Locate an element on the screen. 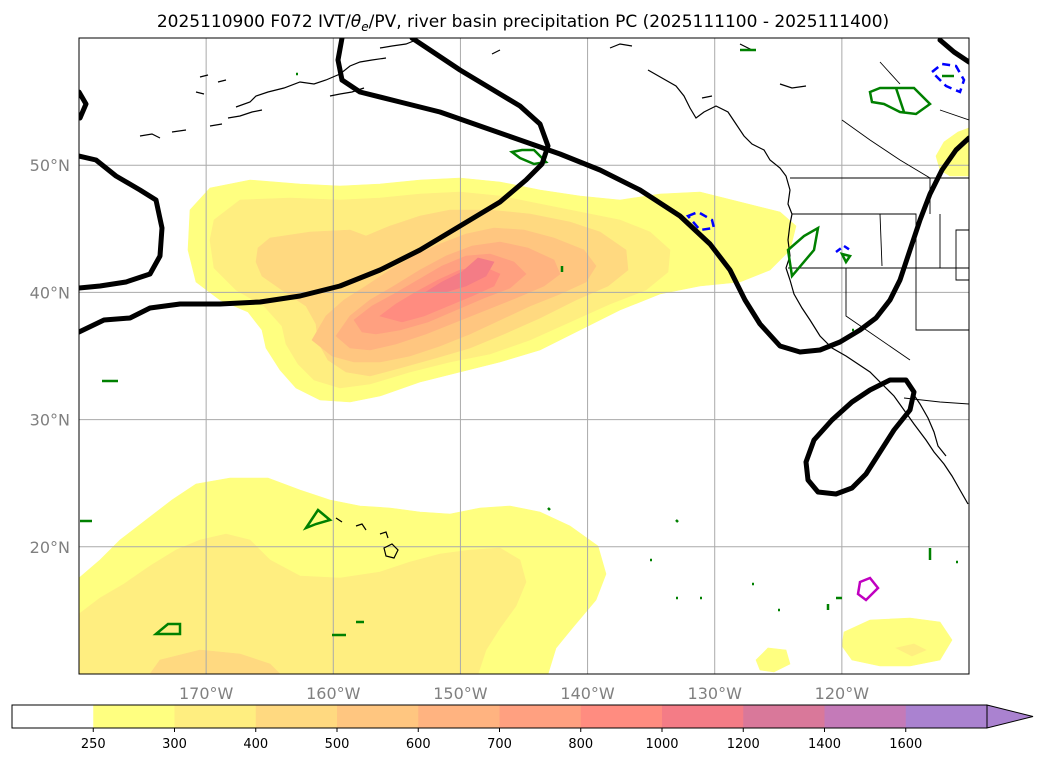 This screenshot has height=767, width=1047. colorbar-tick-label: 700 is located at coordinates (499, 744).